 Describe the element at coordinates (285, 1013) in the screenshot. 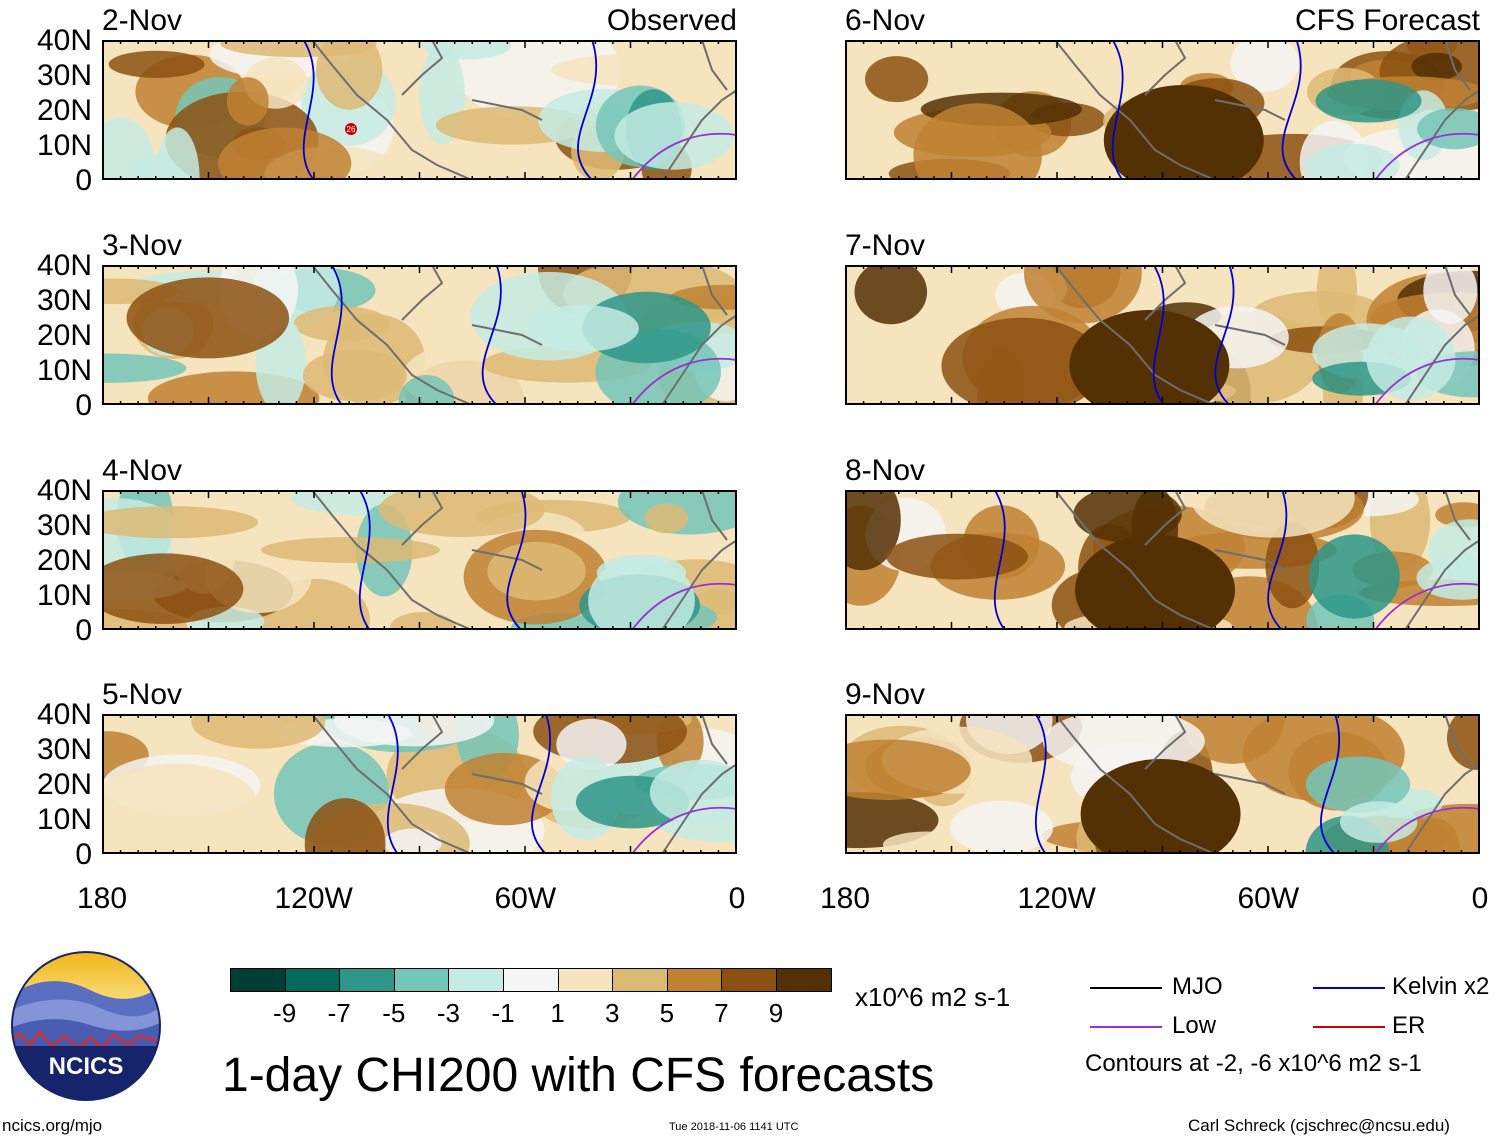

I see `colorbar-tick-label: -9` at that location.